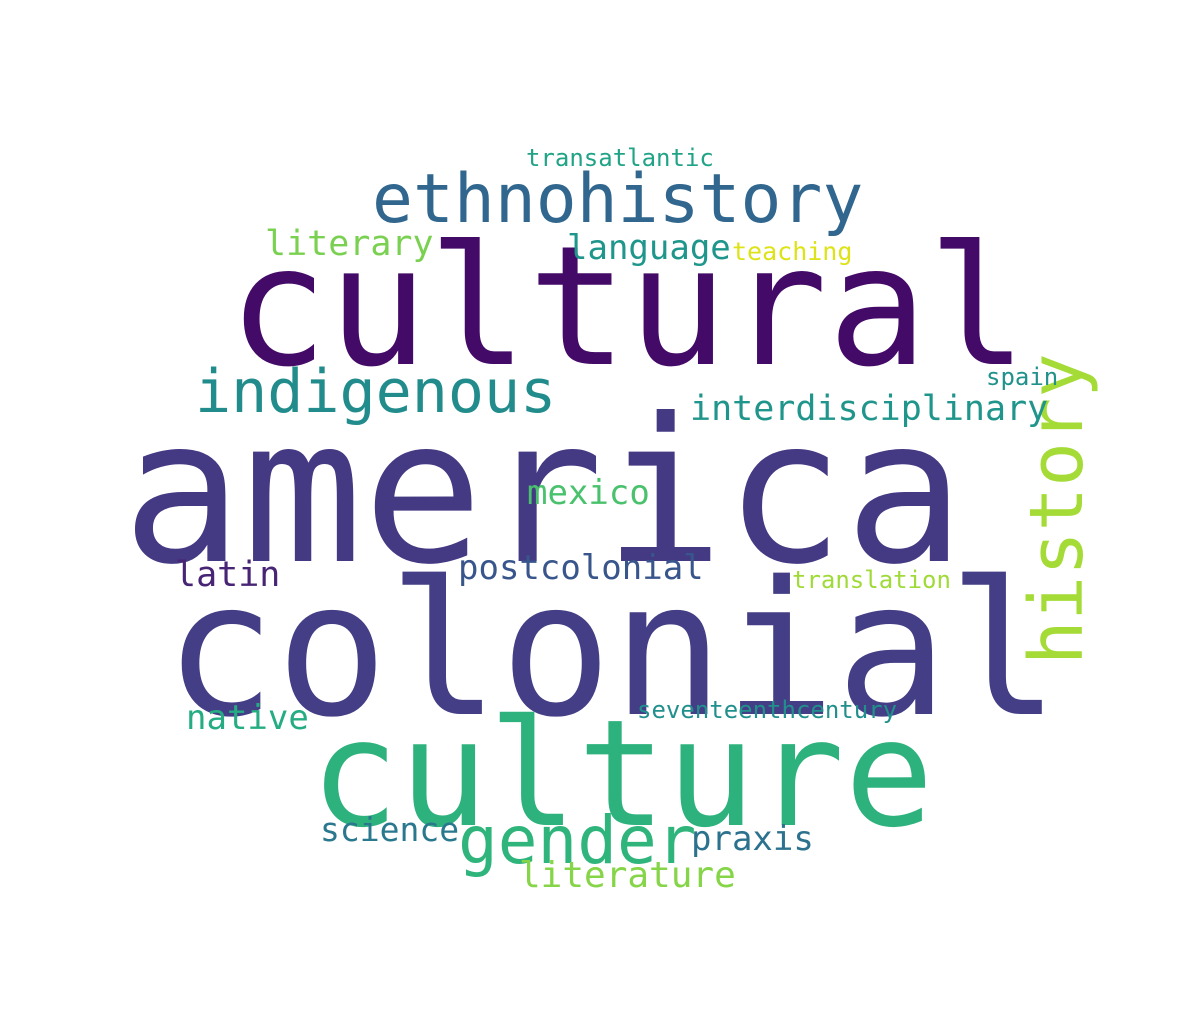 The image size is (1190, 1028). I want to click on word-teaching: teaching, so click(792, 251).